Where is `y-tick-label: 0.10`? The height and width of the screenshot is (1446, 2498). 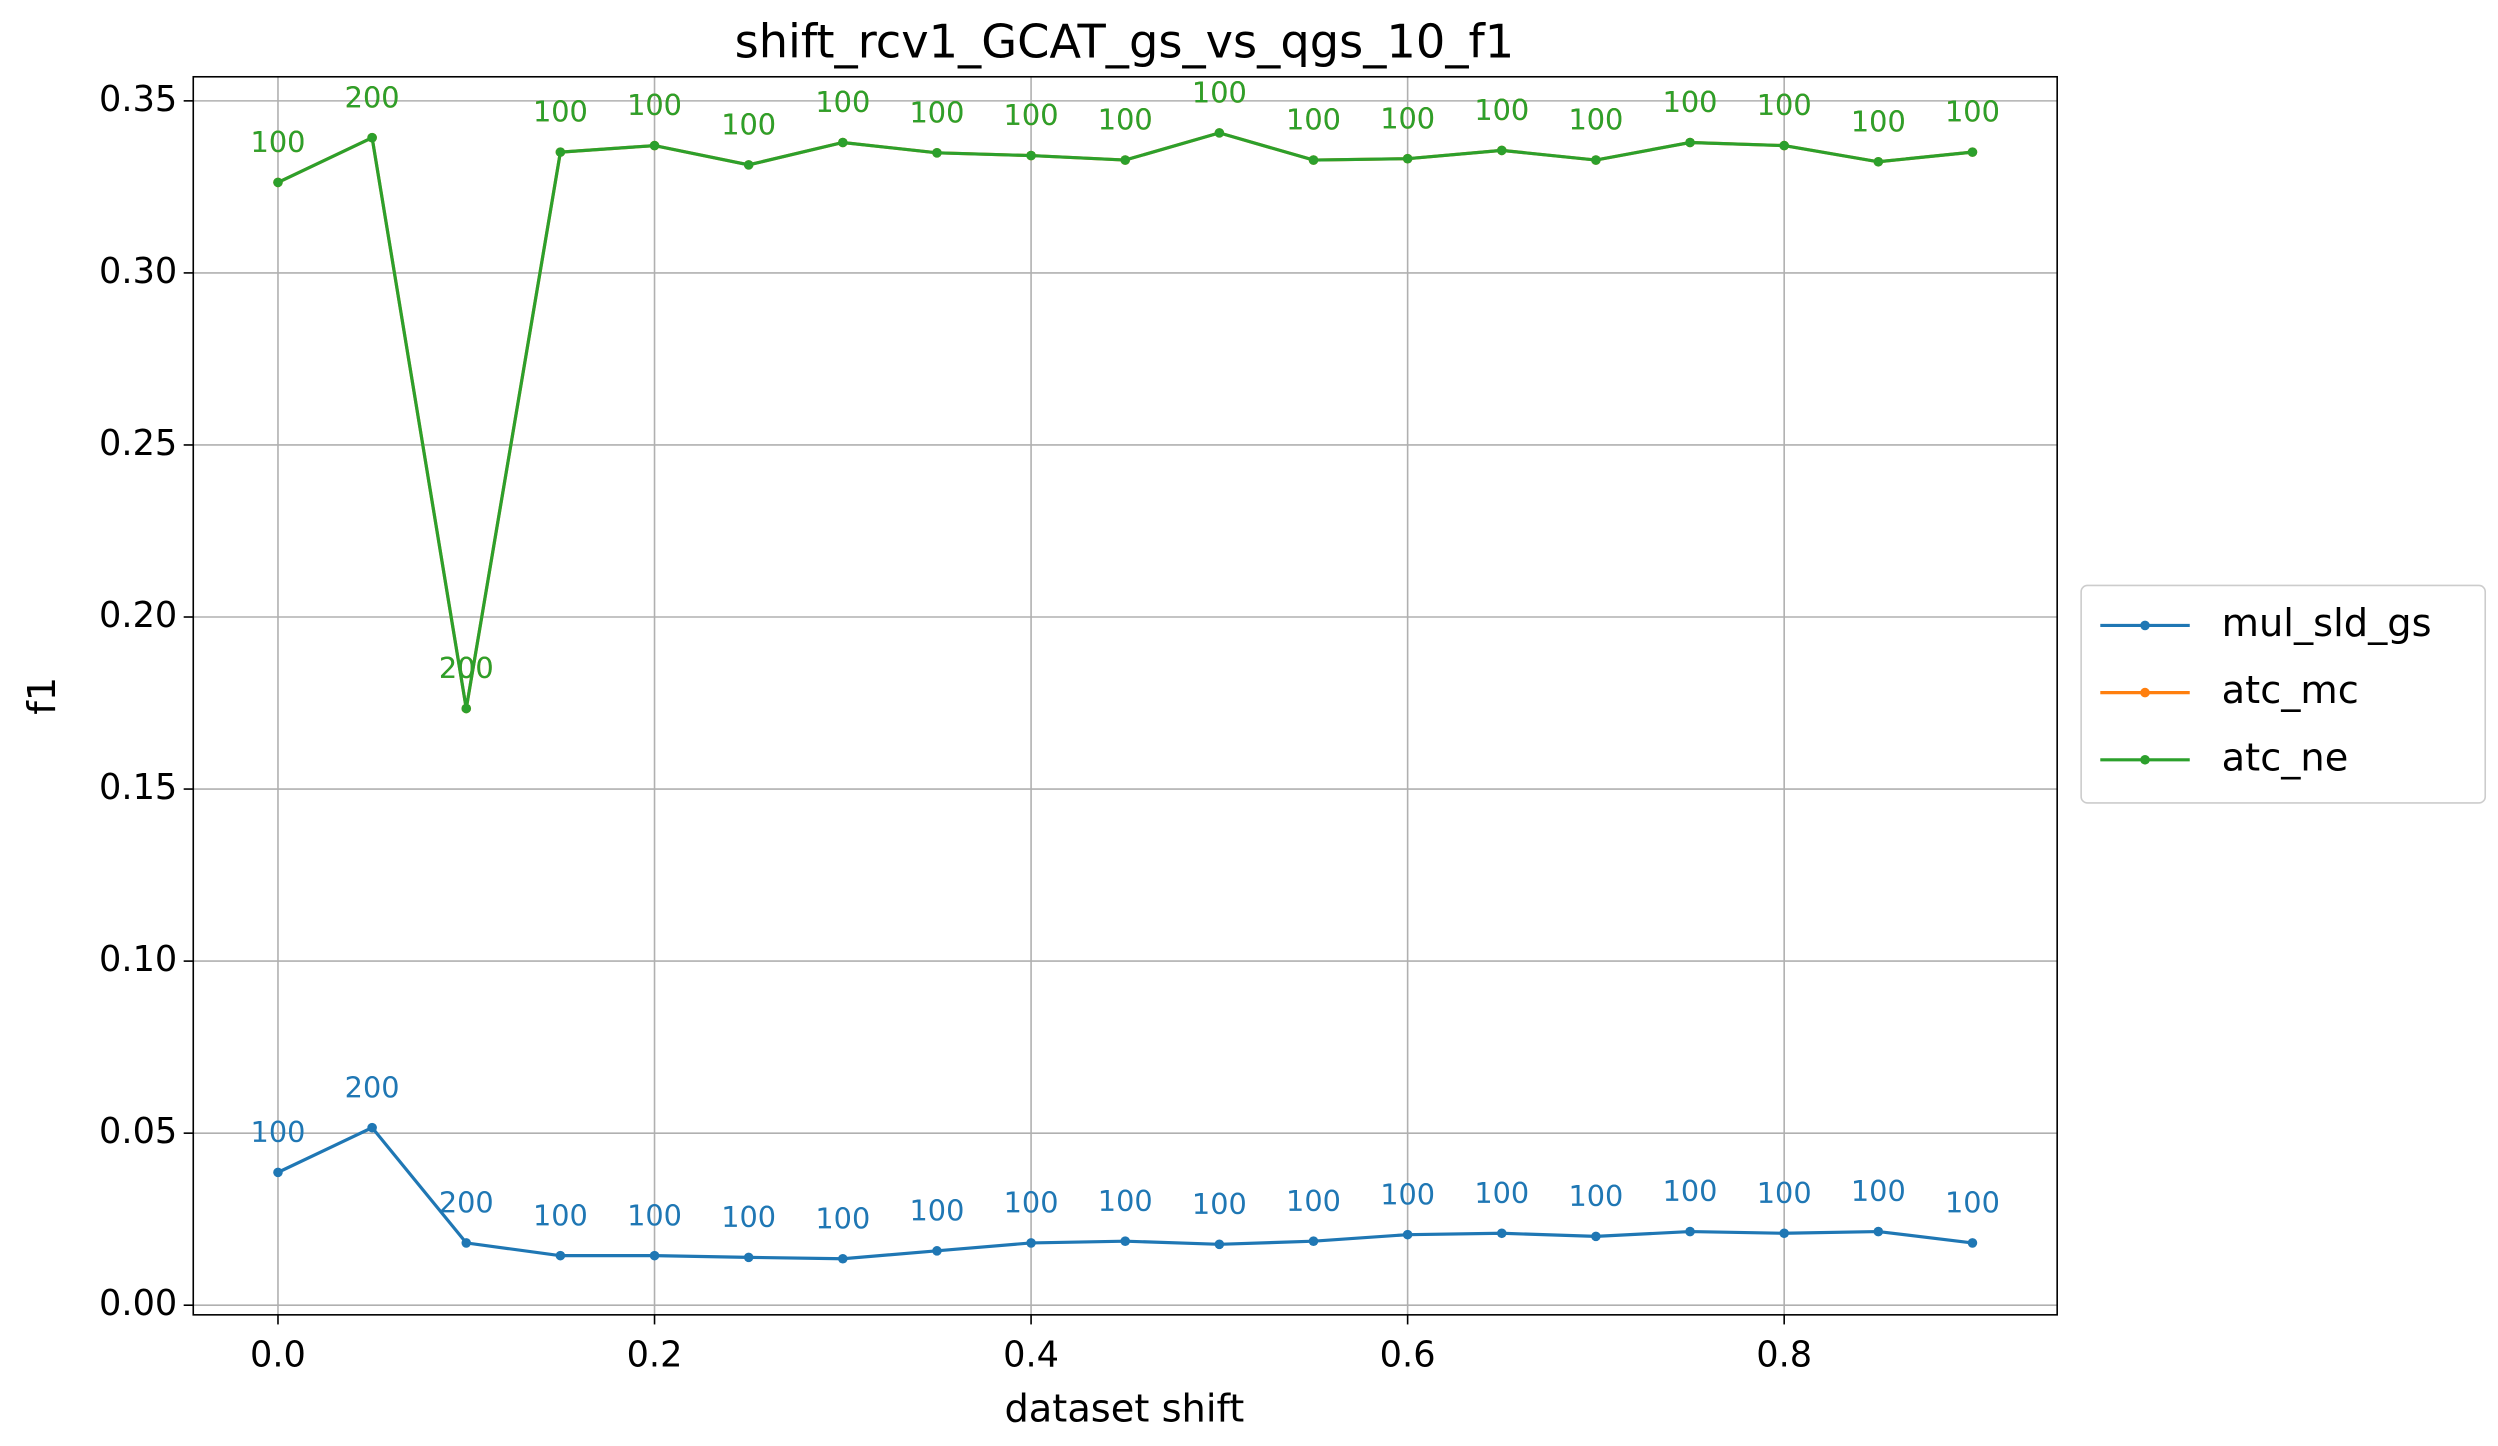 y-tick-label: 0.10 is located at coordinates (138, 959).